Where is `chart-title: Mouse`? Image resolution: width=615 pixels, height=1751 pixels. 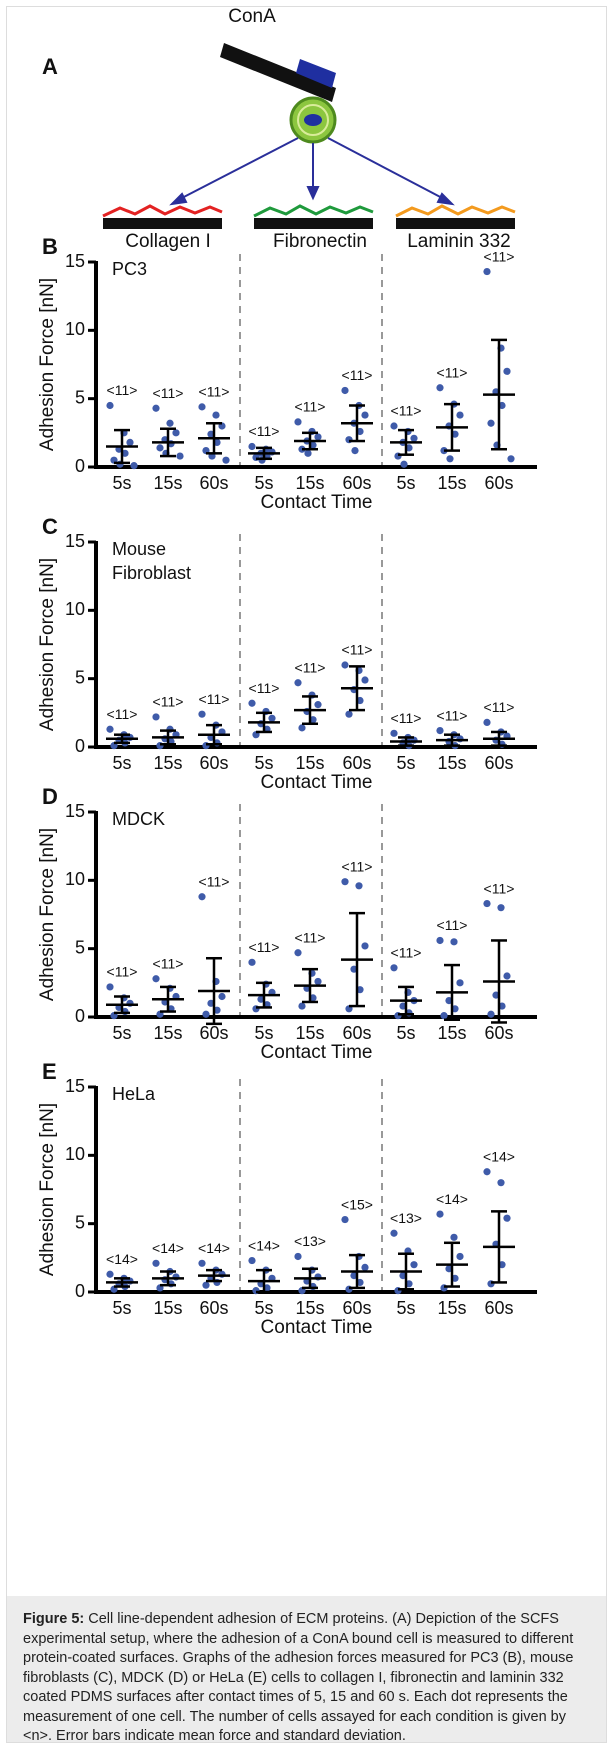
chart-title: Mouse is located at coordinates (139, 549).